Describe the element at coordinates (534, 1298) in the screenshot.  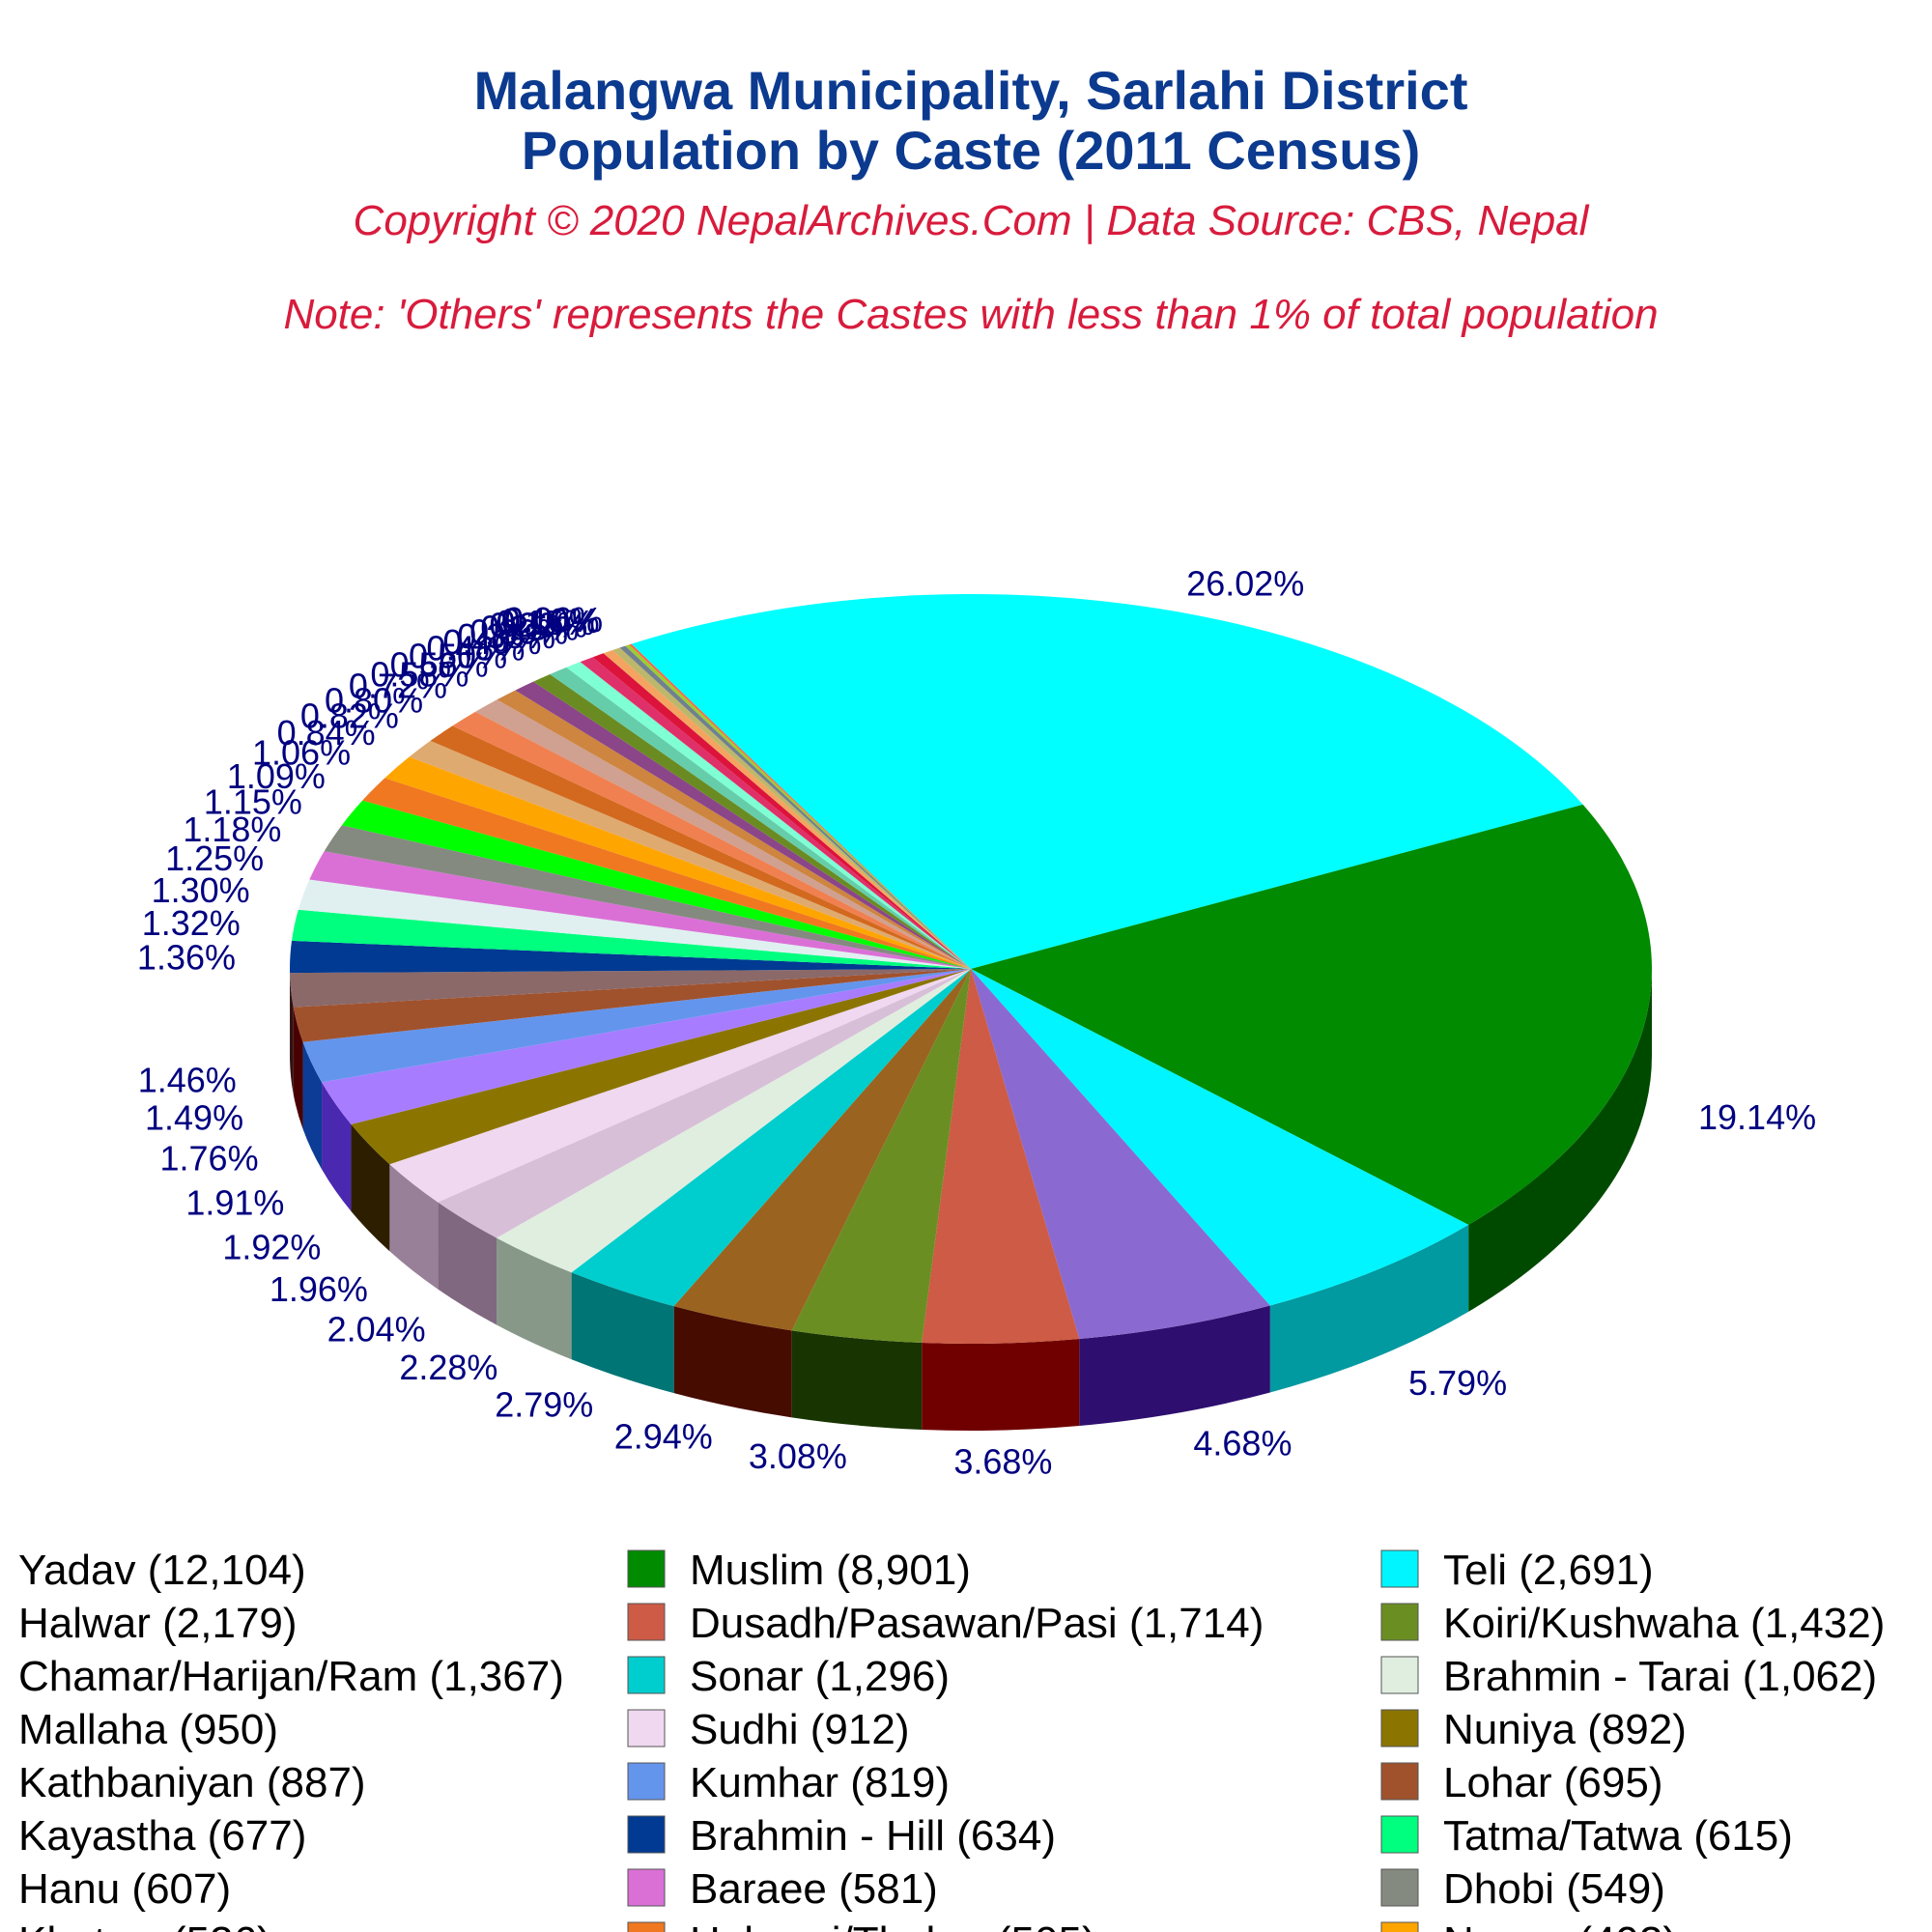
I see `pie-side-brahmin-tarai` at that location.